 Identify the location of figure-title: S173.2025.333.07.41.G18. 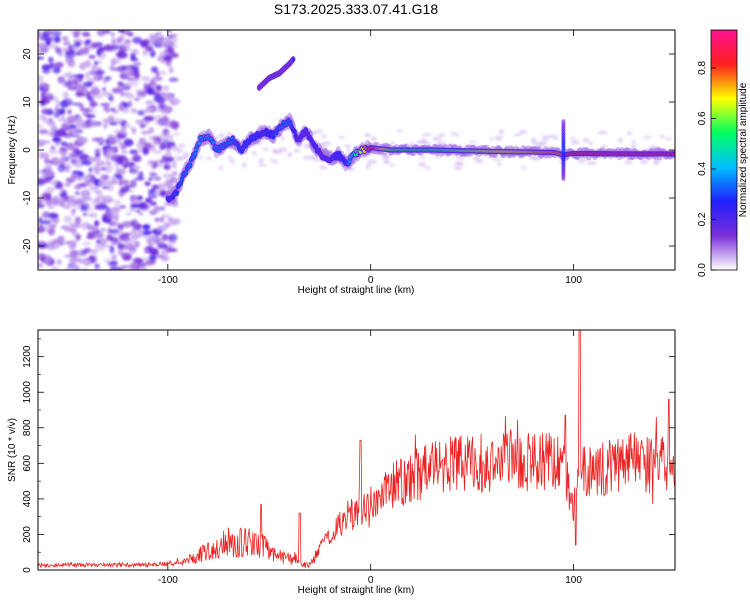
(356, 9).